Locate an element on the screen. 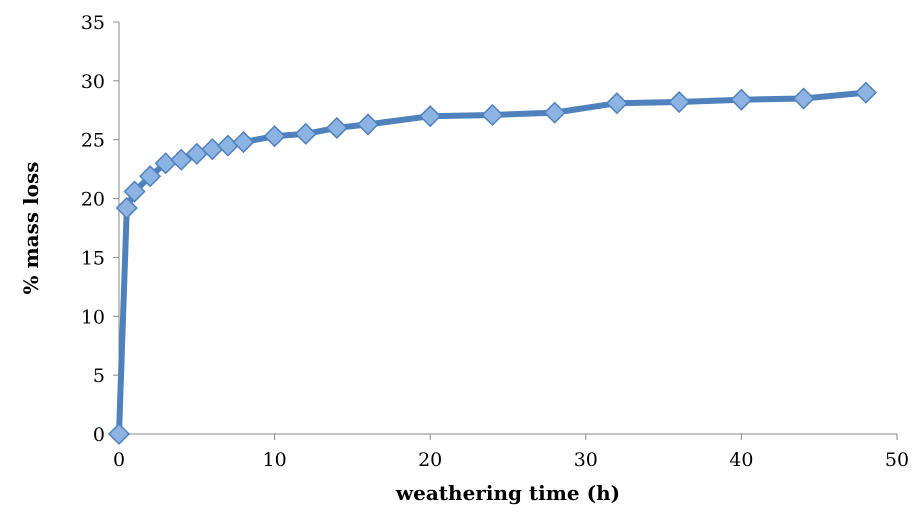  y-tick-label: 20 is located at coordinates (93, 200).